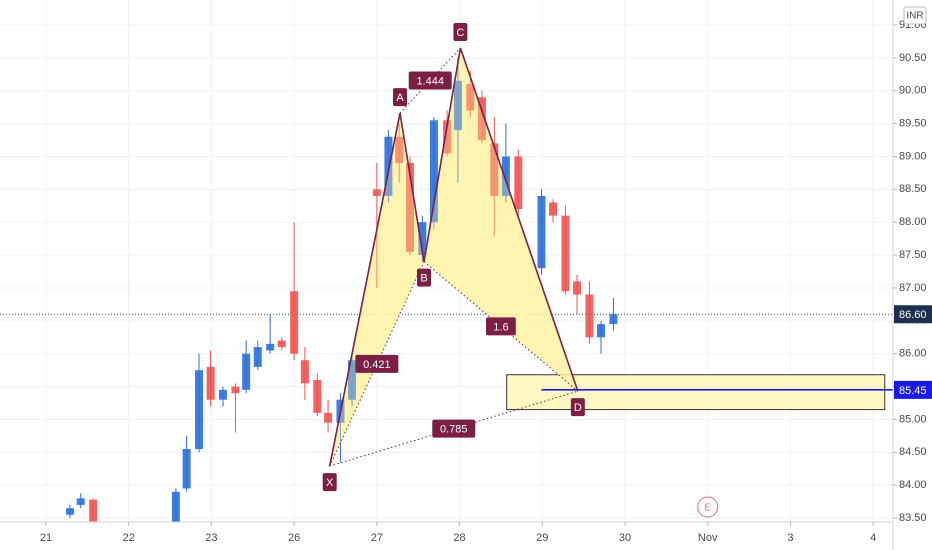 This screenshot has width=932, height=550. What do you see at coordinates (913, 485) in the screenshot?
I see `y-tick-label: 84.00` at bounding box center [913, 485].